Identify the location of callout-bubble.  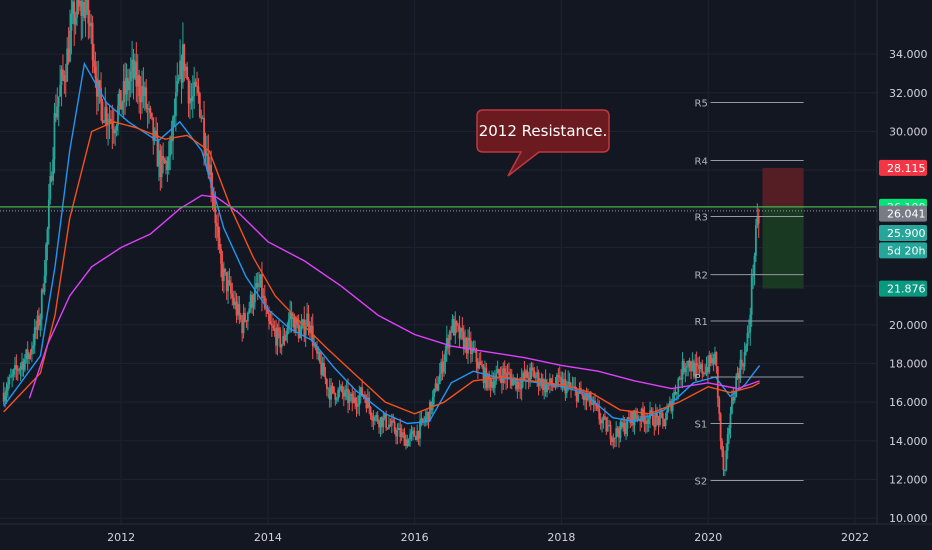
(543, 143).